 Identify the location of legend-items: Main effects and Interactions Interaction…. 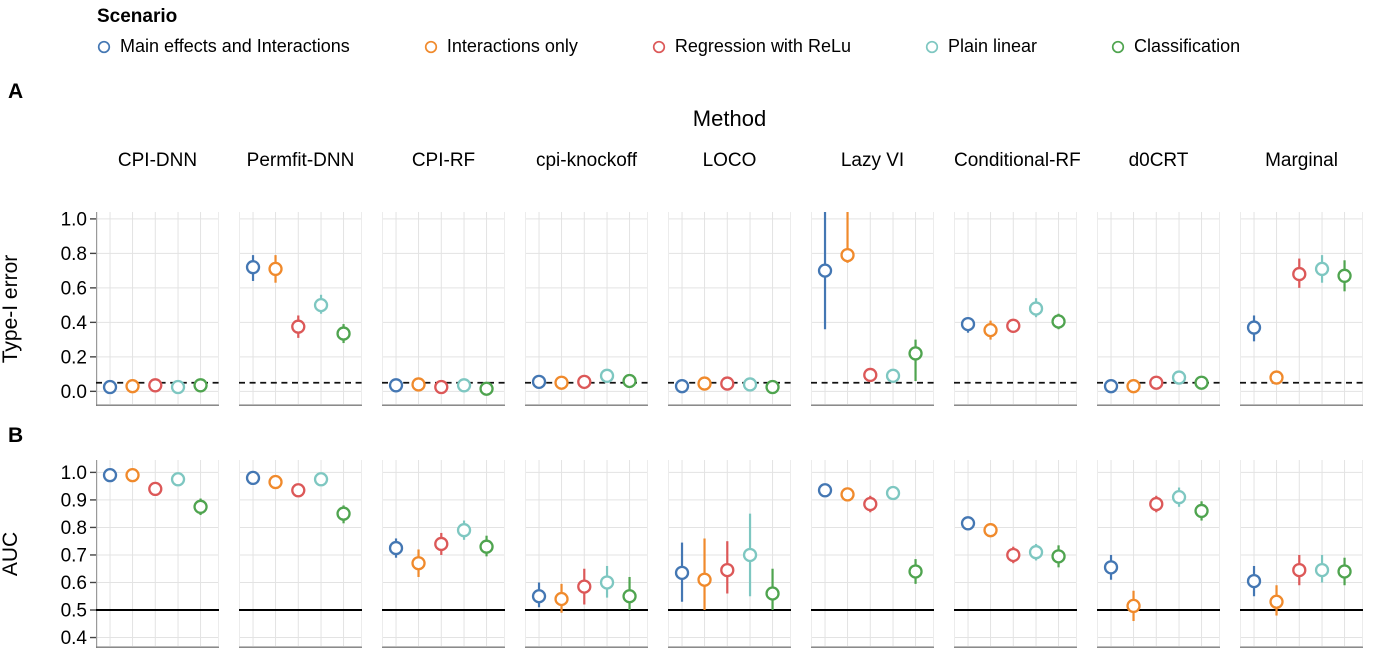
(668, 46).